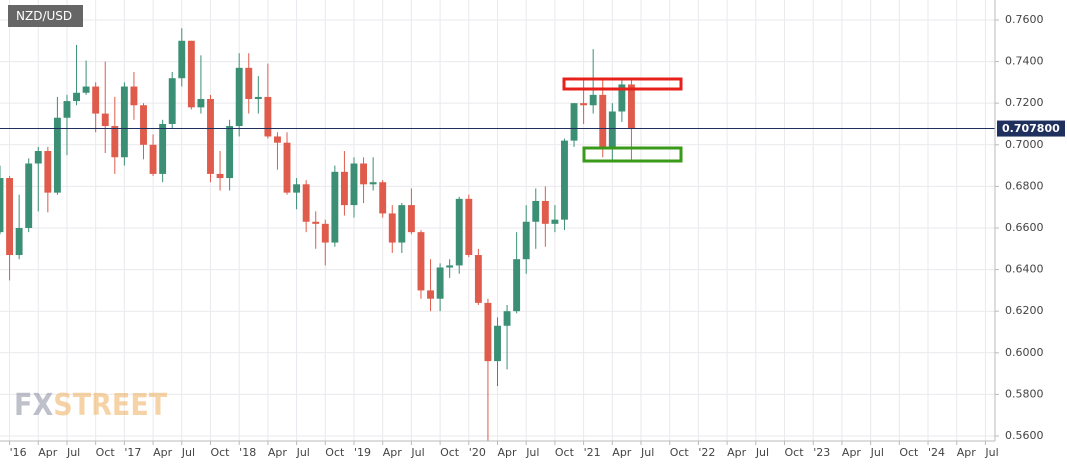 The image size is (1067, 464). I want to click on x-tick-label: '20, so click(477, 452).